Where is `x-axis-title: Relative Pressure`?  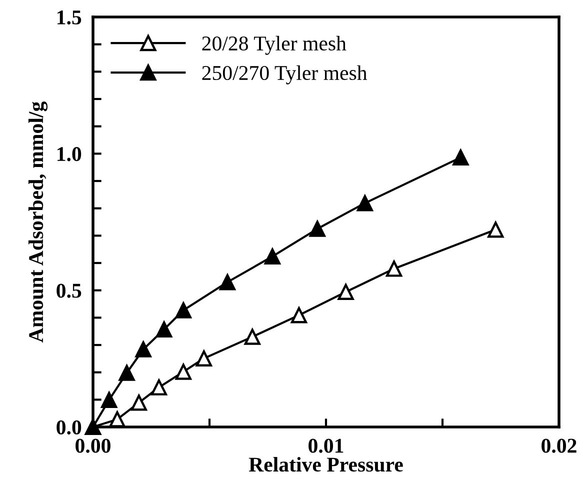 x-axis-title: Relative Pressure is located at coordinates (325, 464).